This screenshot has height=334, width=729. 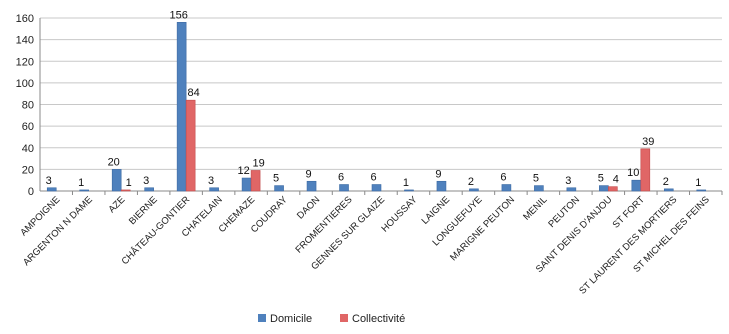 What do you see at coordinates (344, 318) in the screenshot?
I see `legend-swatch-collectivite` at bounding box center [344, 318].